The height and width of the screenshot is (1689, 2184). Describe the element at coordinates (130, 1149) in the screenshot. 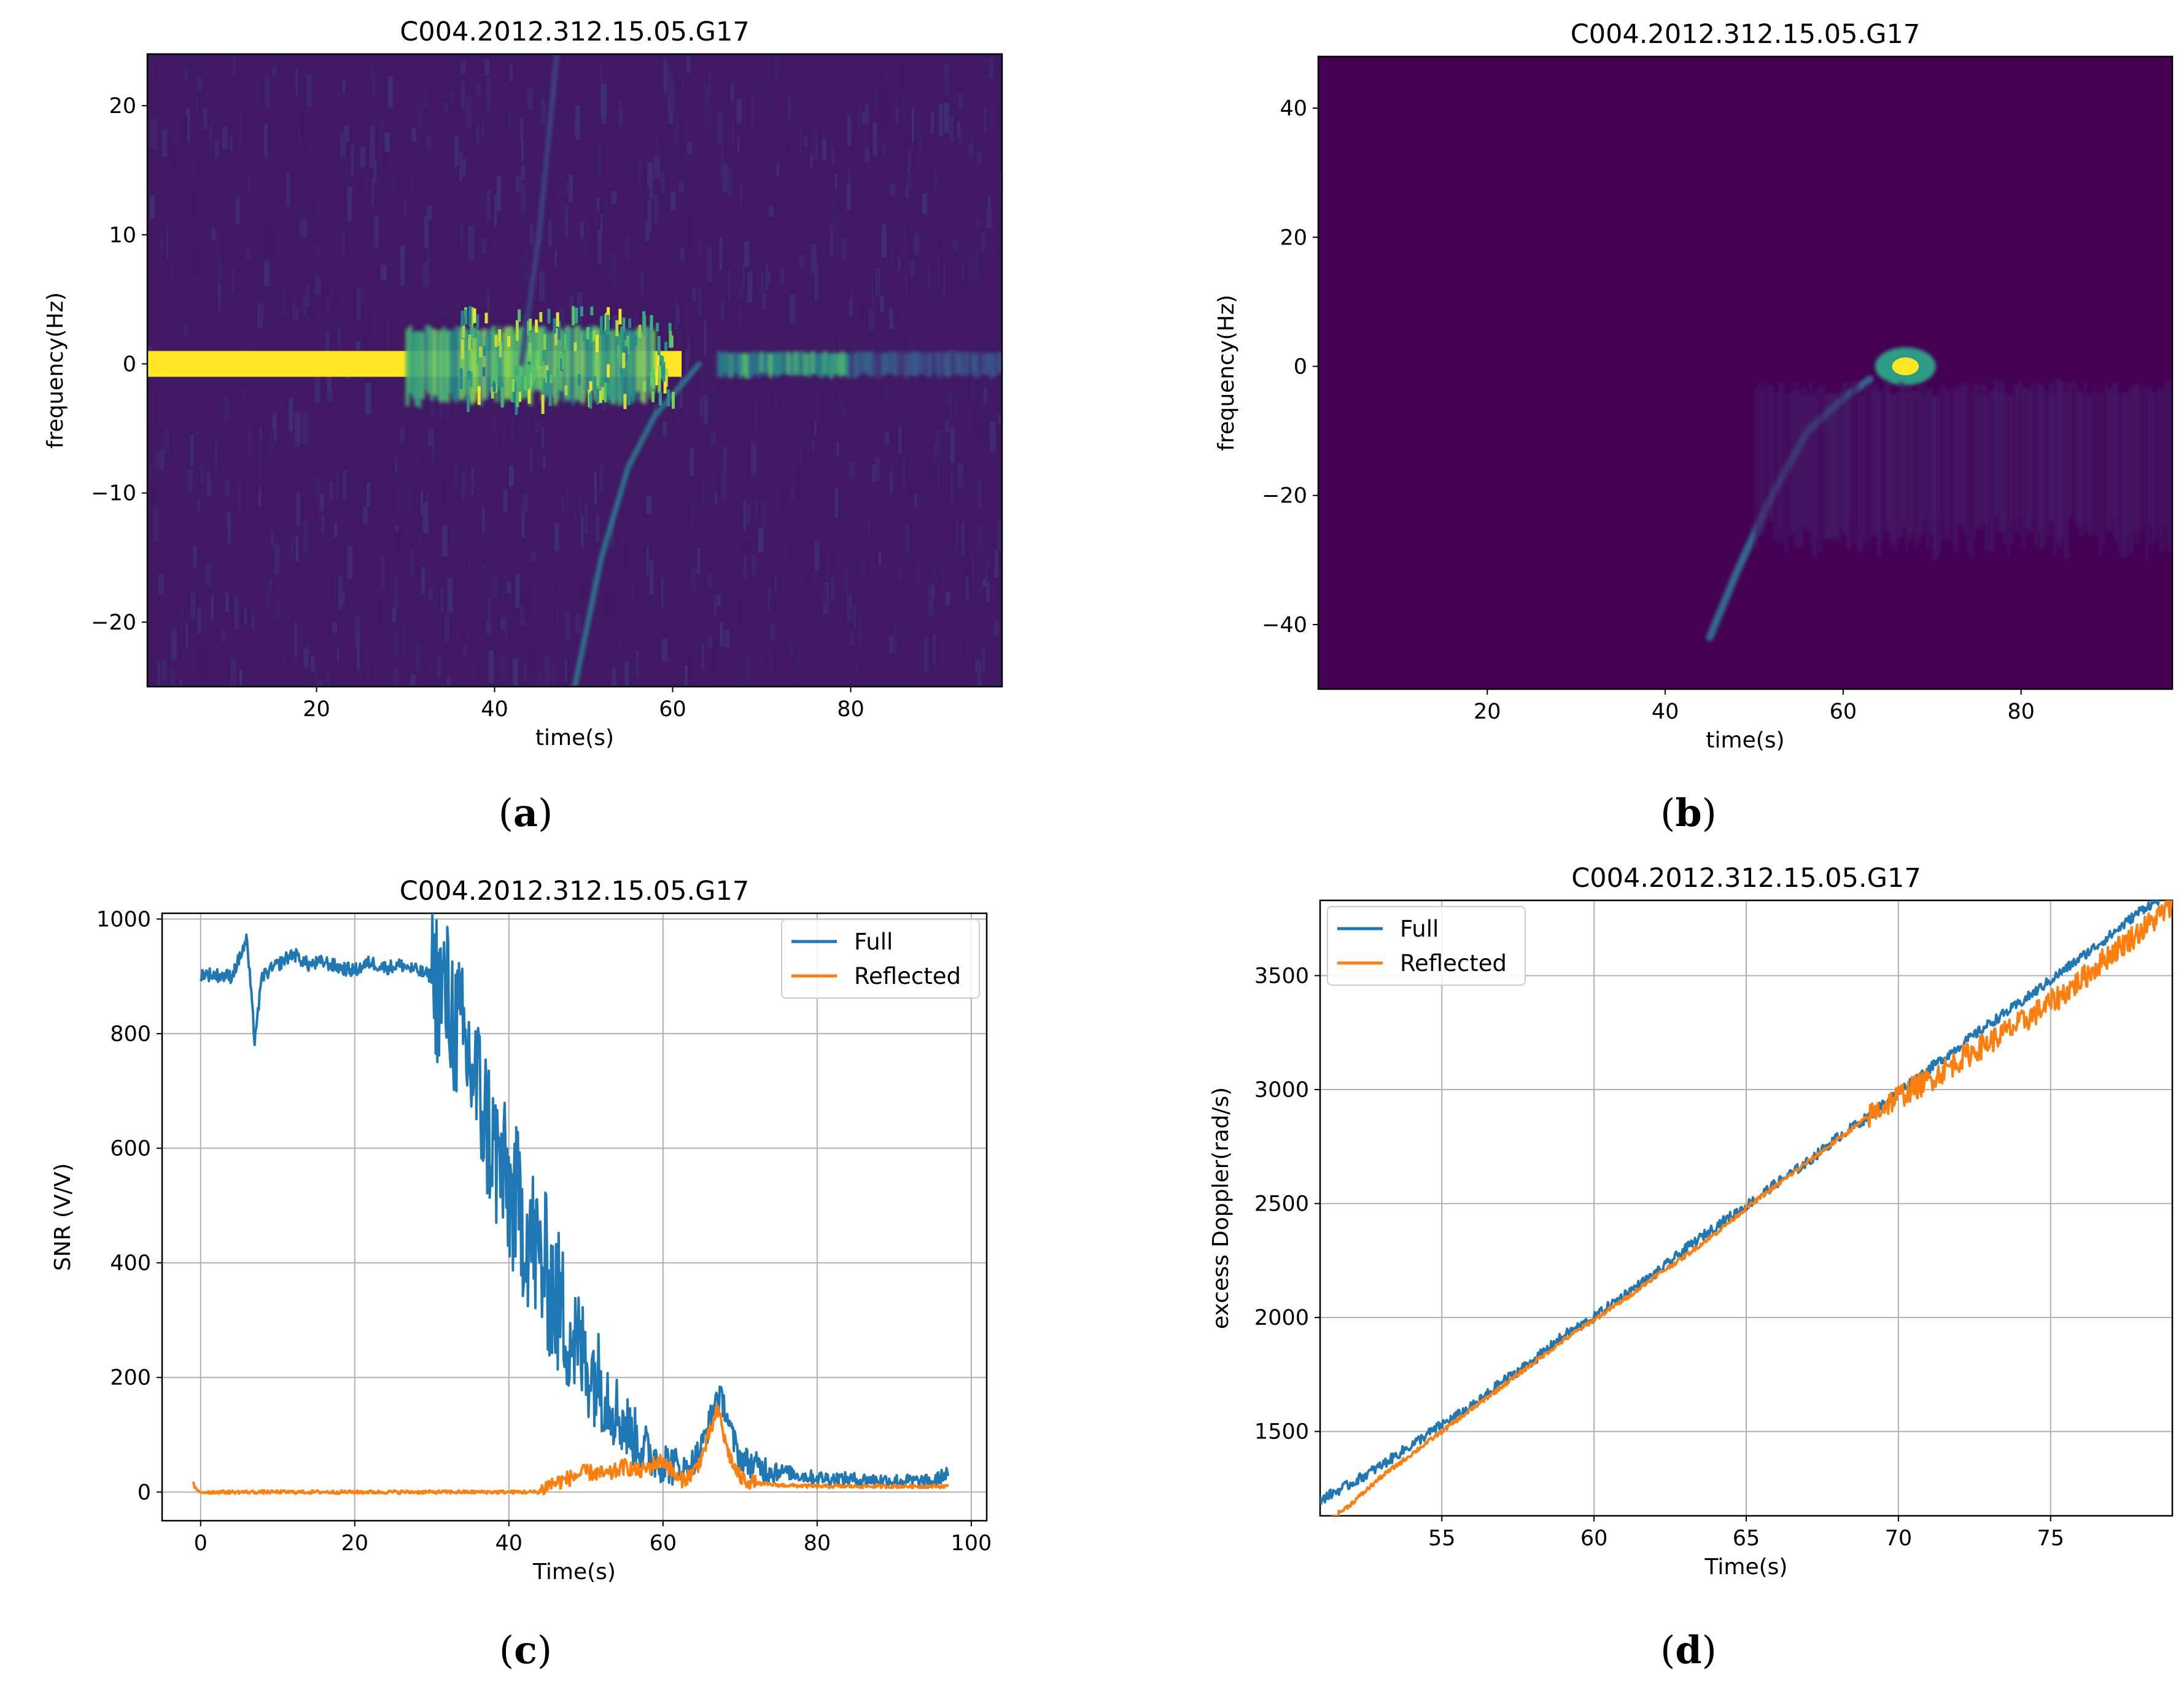

I see `y-tick-label: 600` at that location.